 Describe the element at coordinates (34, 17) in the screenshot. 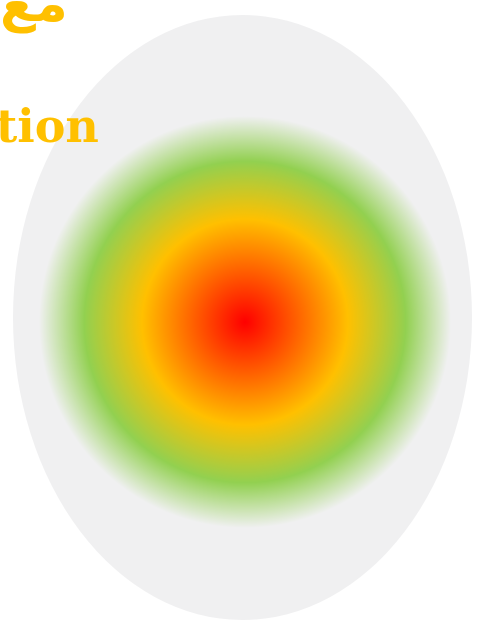

I see `arabic-heading-text: مع` at that location.